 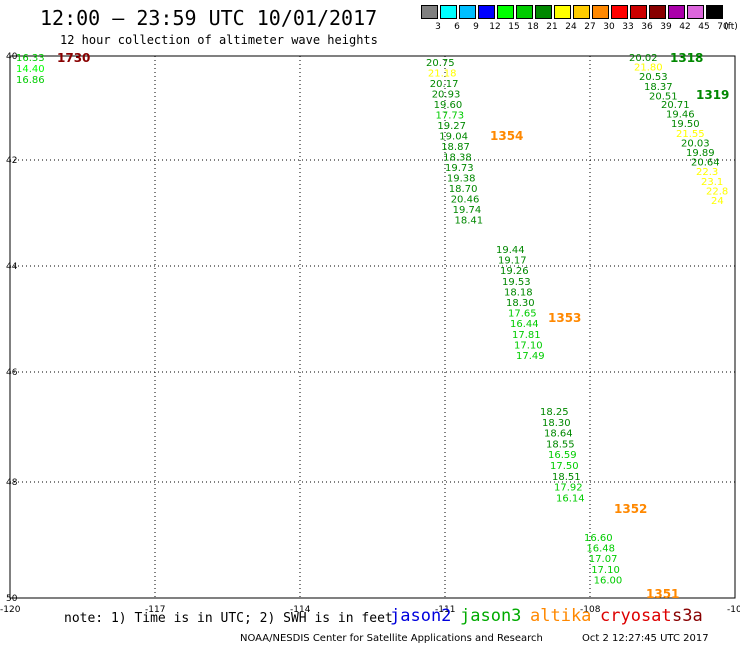 What do you see at coordinates (647, 27) in the screenshot?
I see `legend-label: 36` at bounding box center [647, 27].